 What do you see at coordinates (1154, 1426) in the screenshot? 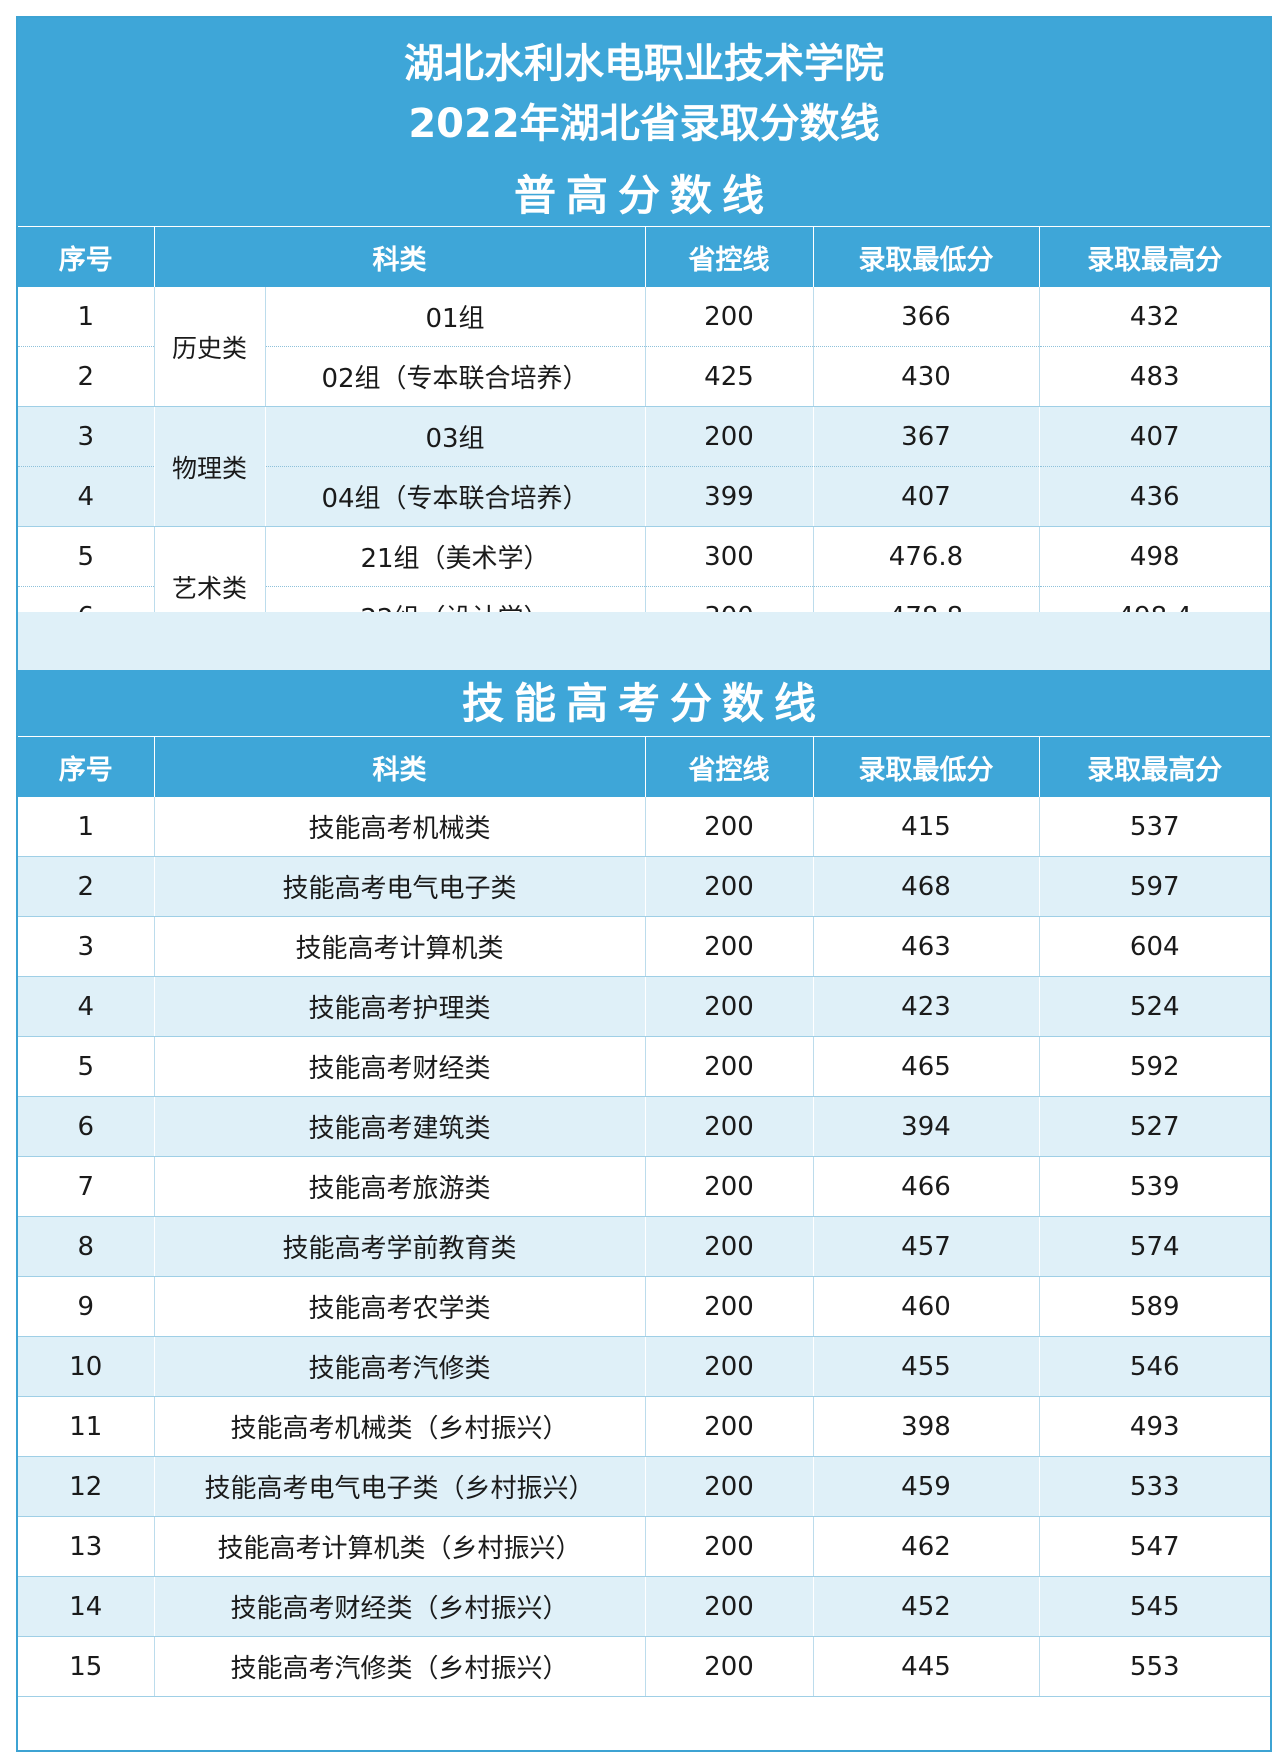
I see `max-score: 493` at bounding box center [1154, 1426].